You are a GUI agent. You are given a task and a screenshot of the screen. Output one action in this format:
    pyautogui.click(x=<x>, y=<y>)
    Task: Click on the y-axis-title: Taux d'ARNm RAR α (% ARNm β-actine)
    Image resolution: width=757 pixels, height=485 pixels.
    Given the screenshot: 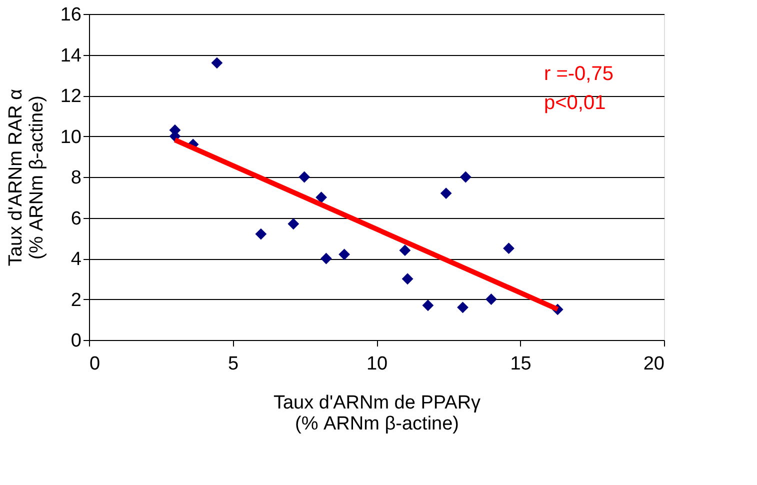 What is the action you would take?
    pyautogui.click(x=26, y=177)
    